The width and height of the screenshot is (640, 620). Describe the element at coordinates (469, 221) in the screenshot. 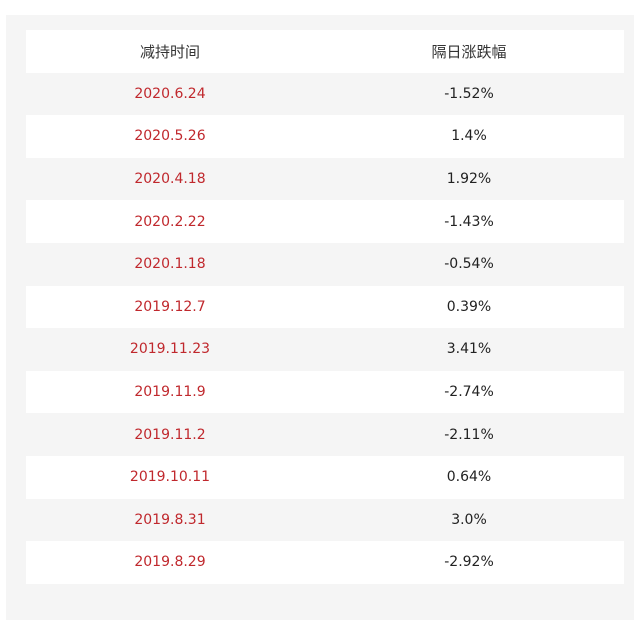

I see `next-day-change: -1.43%` at that location.